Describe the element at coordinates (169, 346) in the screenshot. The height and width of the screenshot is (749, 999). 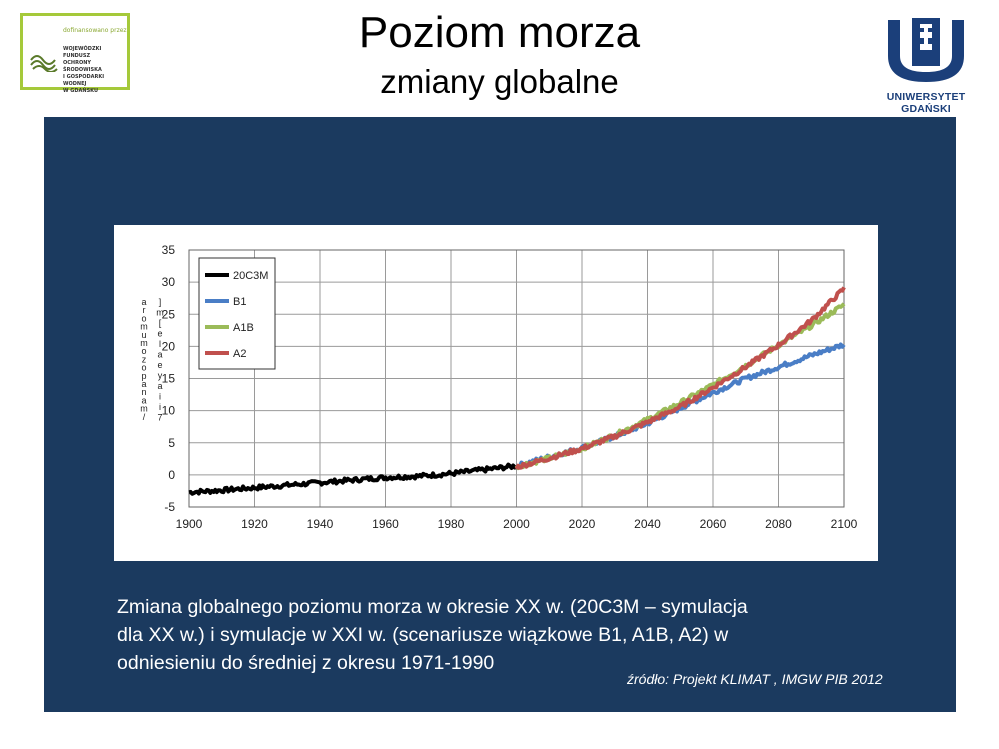
I see `y-tick-label: 20` at that location.